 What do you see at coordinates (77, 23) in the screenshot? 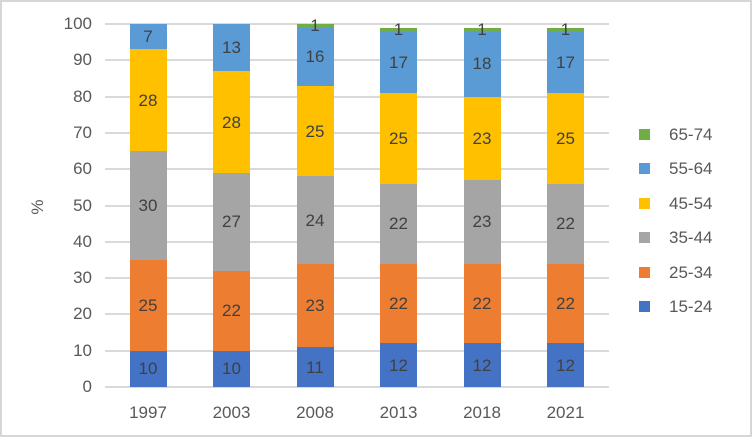
I see `y-axis-tick-label: 100` at bounding box center [77, 23].